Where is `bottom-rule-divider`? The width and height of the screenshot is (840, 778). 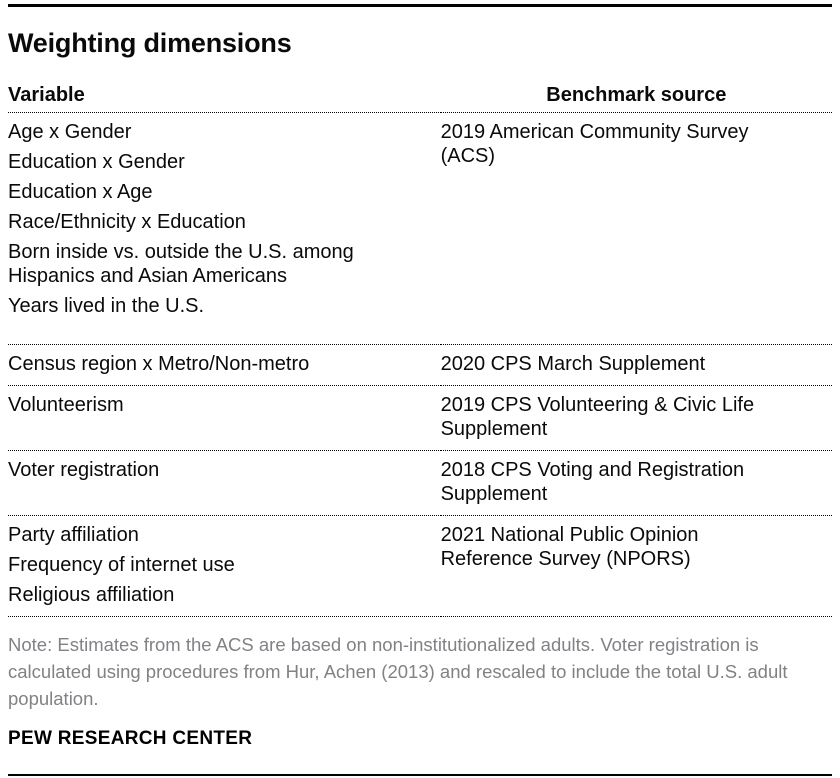
bottom-rule-divider is located at coordinates (420, 775).